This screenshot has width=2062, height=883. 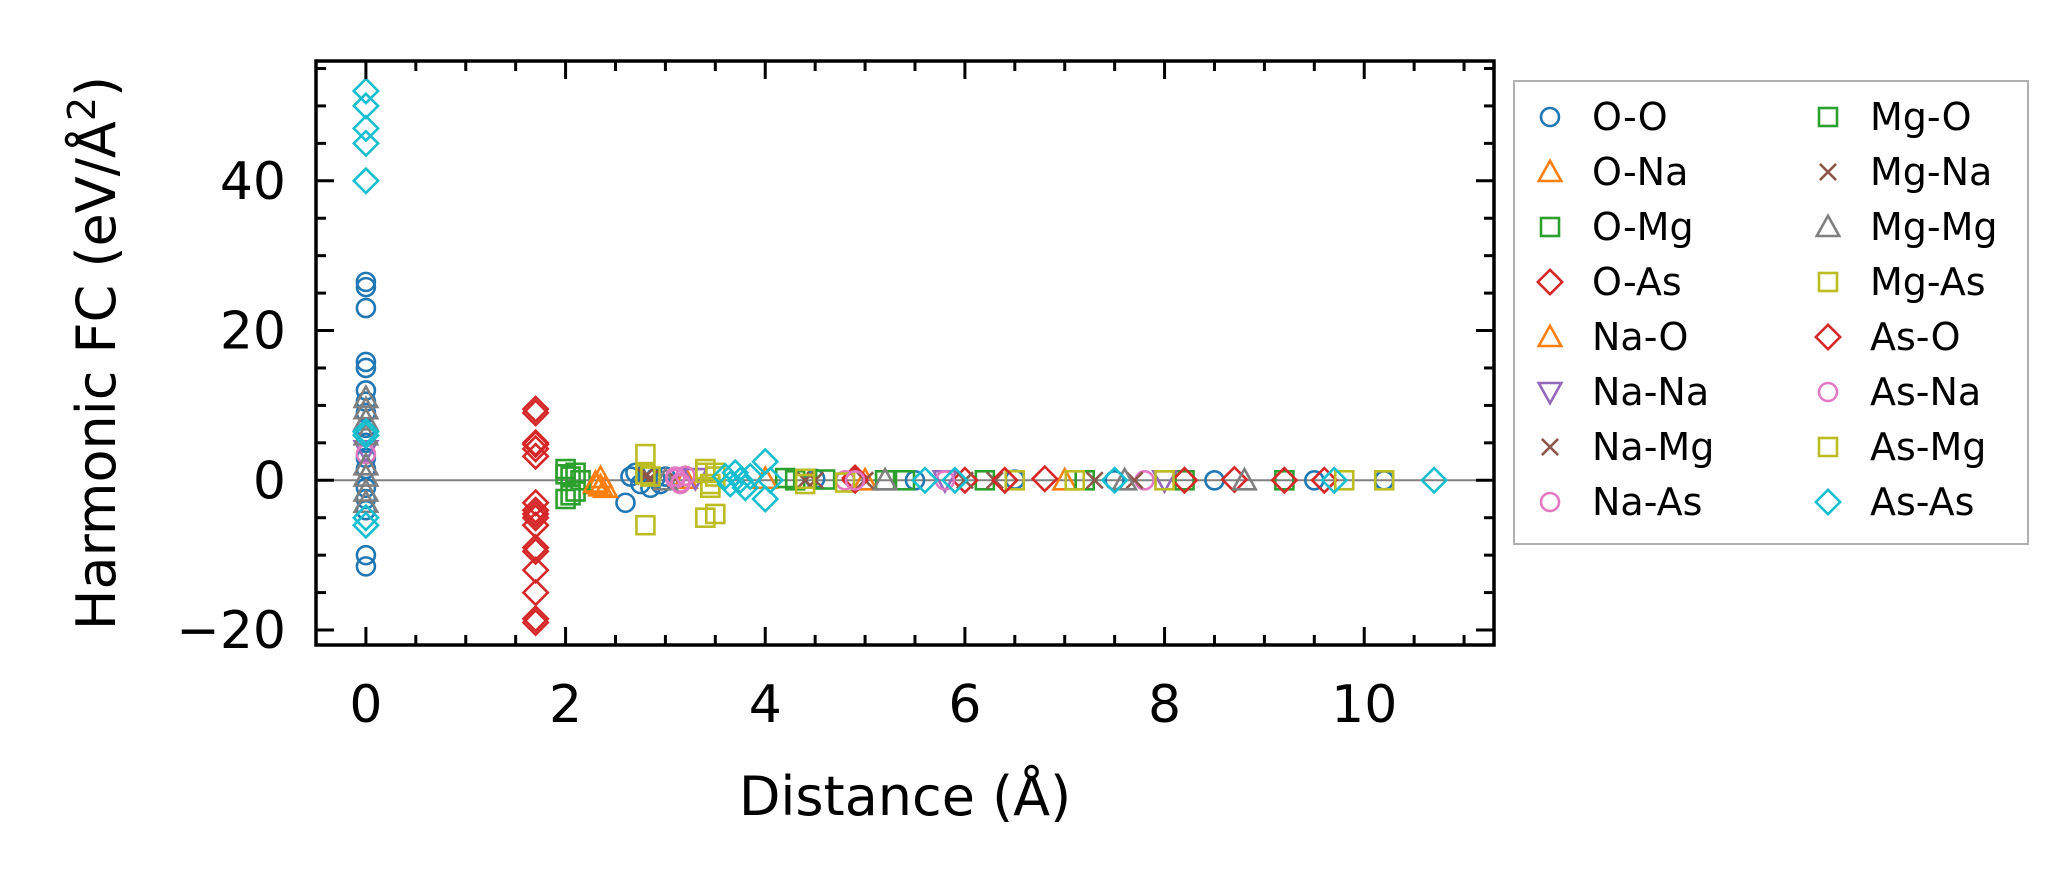 I want to click on legend-marker-as-mg, so click(x=1828, y=447).